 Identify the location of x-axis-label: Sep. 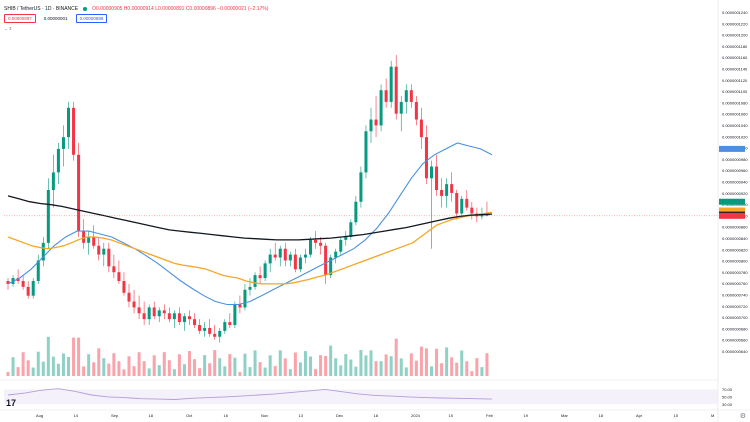
(115, 415).